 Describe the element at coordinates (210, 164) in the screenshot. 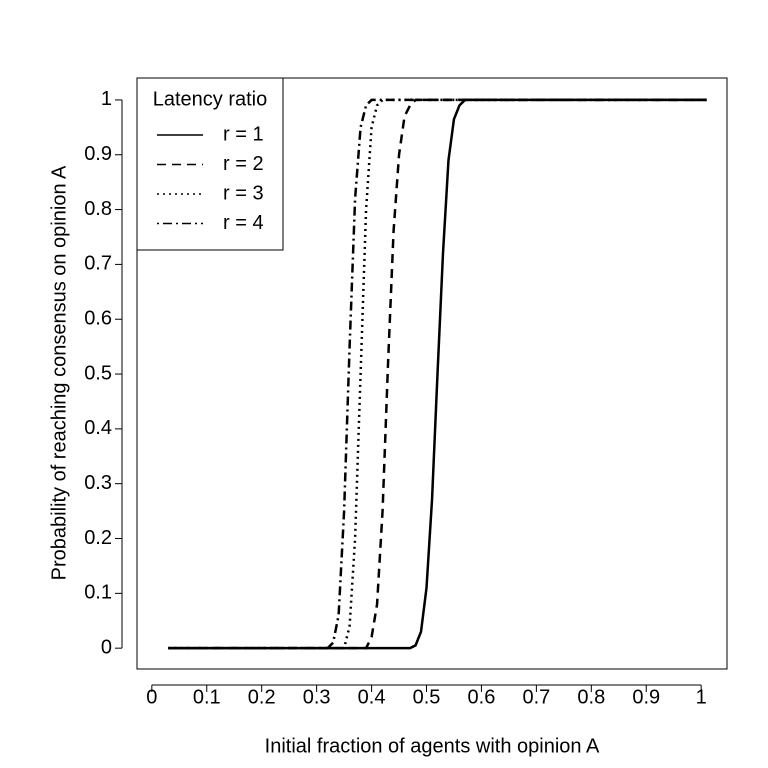

I see `legend-box` at that location.